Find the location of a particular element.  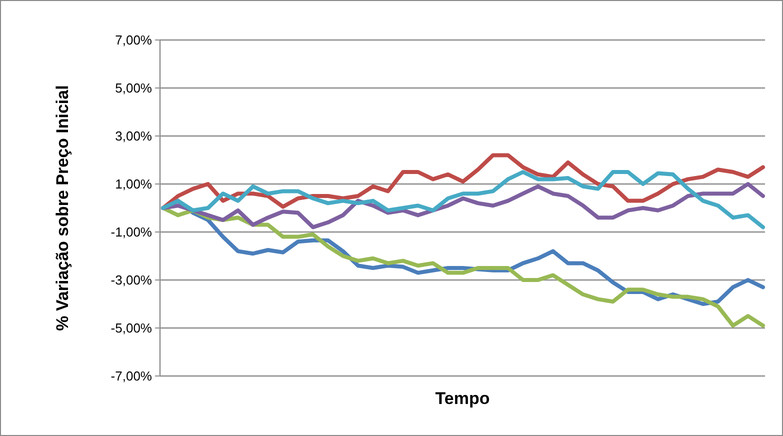

y-tick-label: -3,00% is located at coordinates (131, 280).